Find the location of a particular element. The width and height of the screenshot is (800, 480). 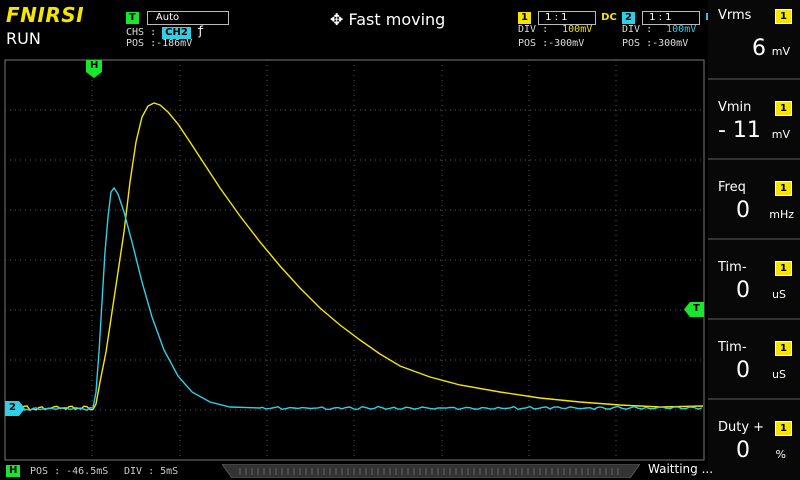

ch2-pos: POS :-300mV is located at coordinates (655, 43).